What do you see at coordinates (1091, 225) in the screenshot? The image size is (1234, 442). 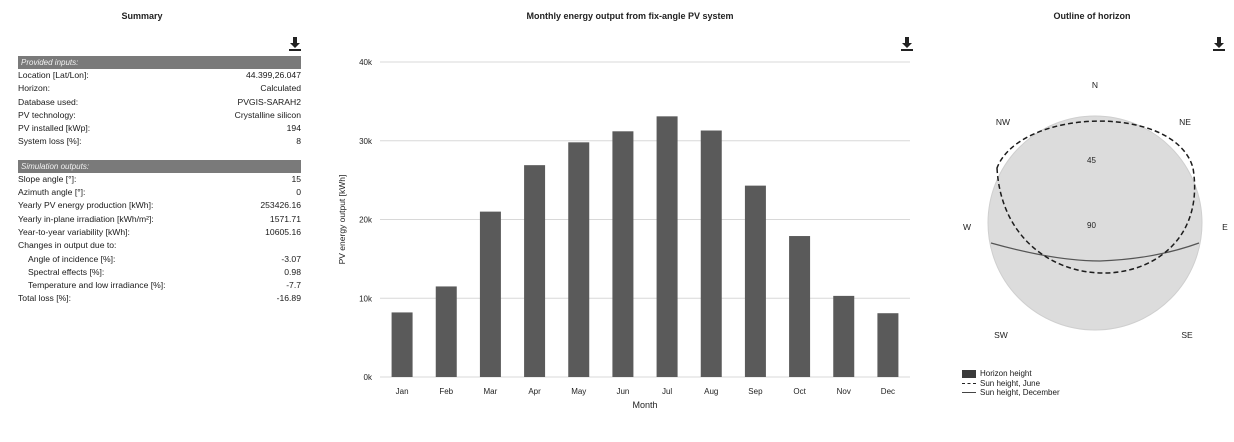 I see `ring-label: 90` at bounding box center [1091, 225].